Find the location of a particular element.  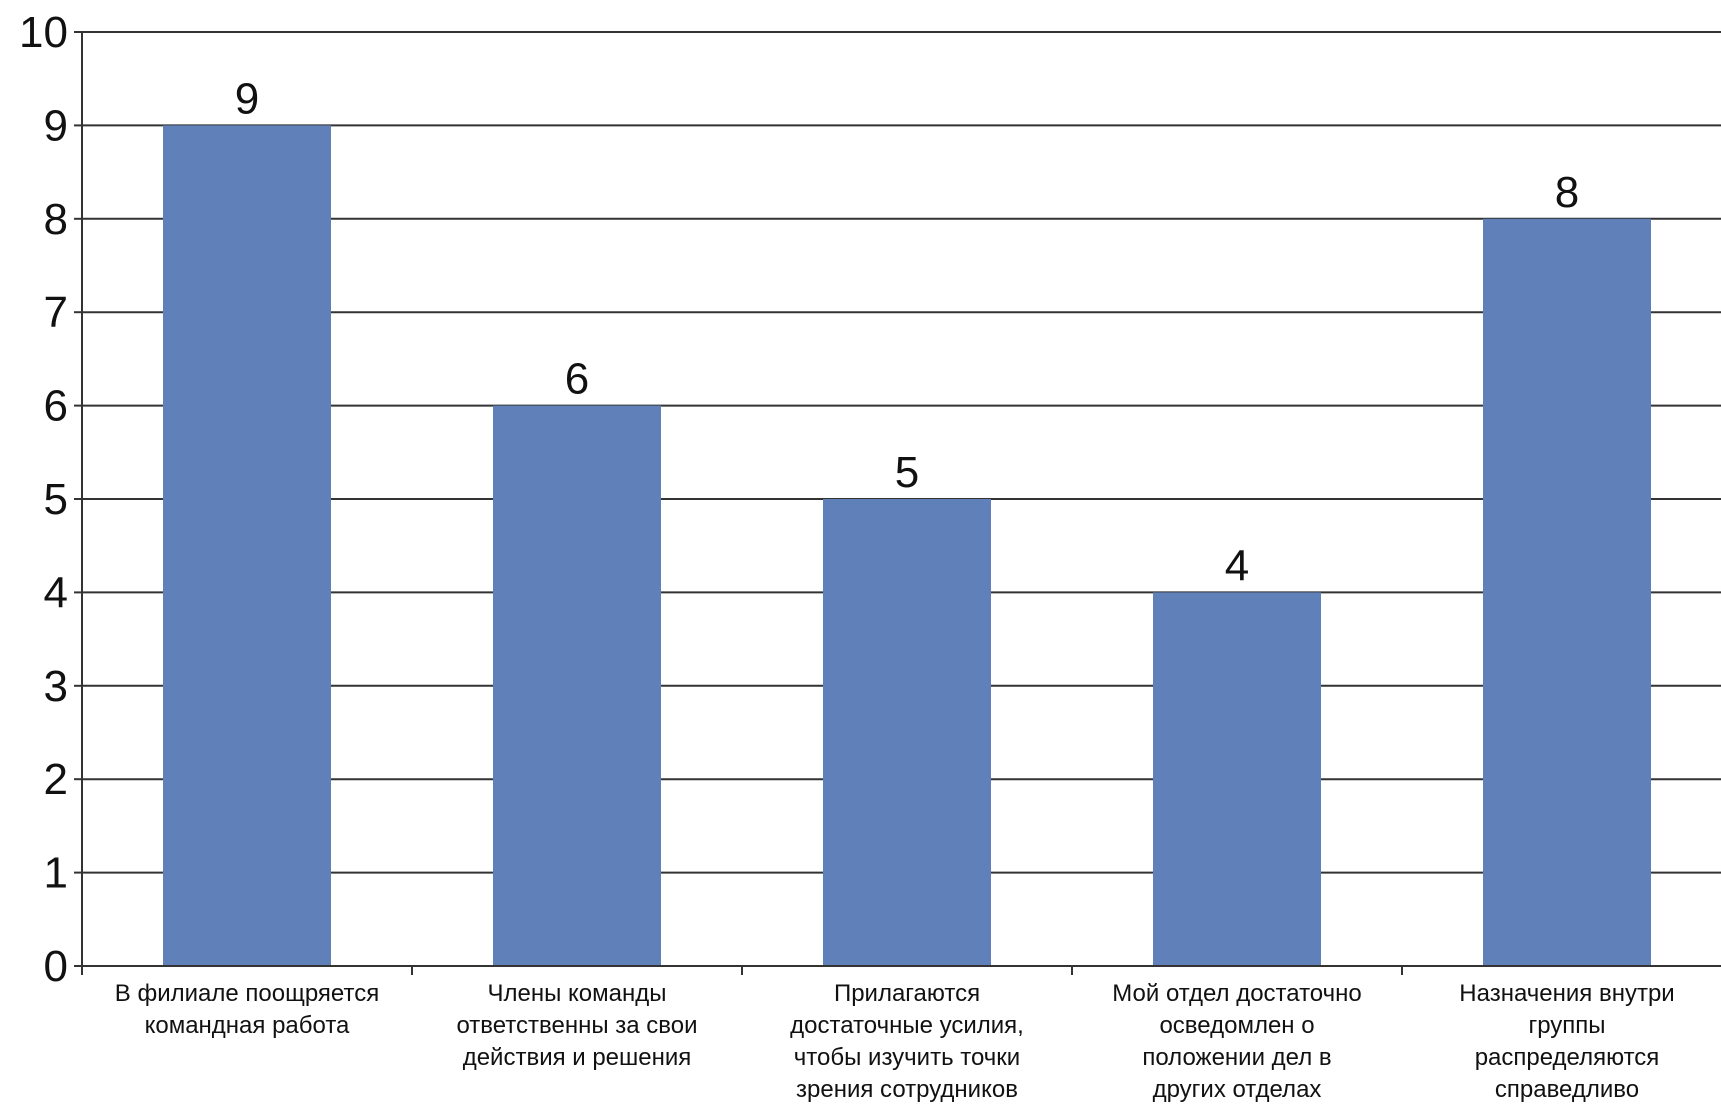

y-tick-label: 10 is located at coordinates (43, 32).